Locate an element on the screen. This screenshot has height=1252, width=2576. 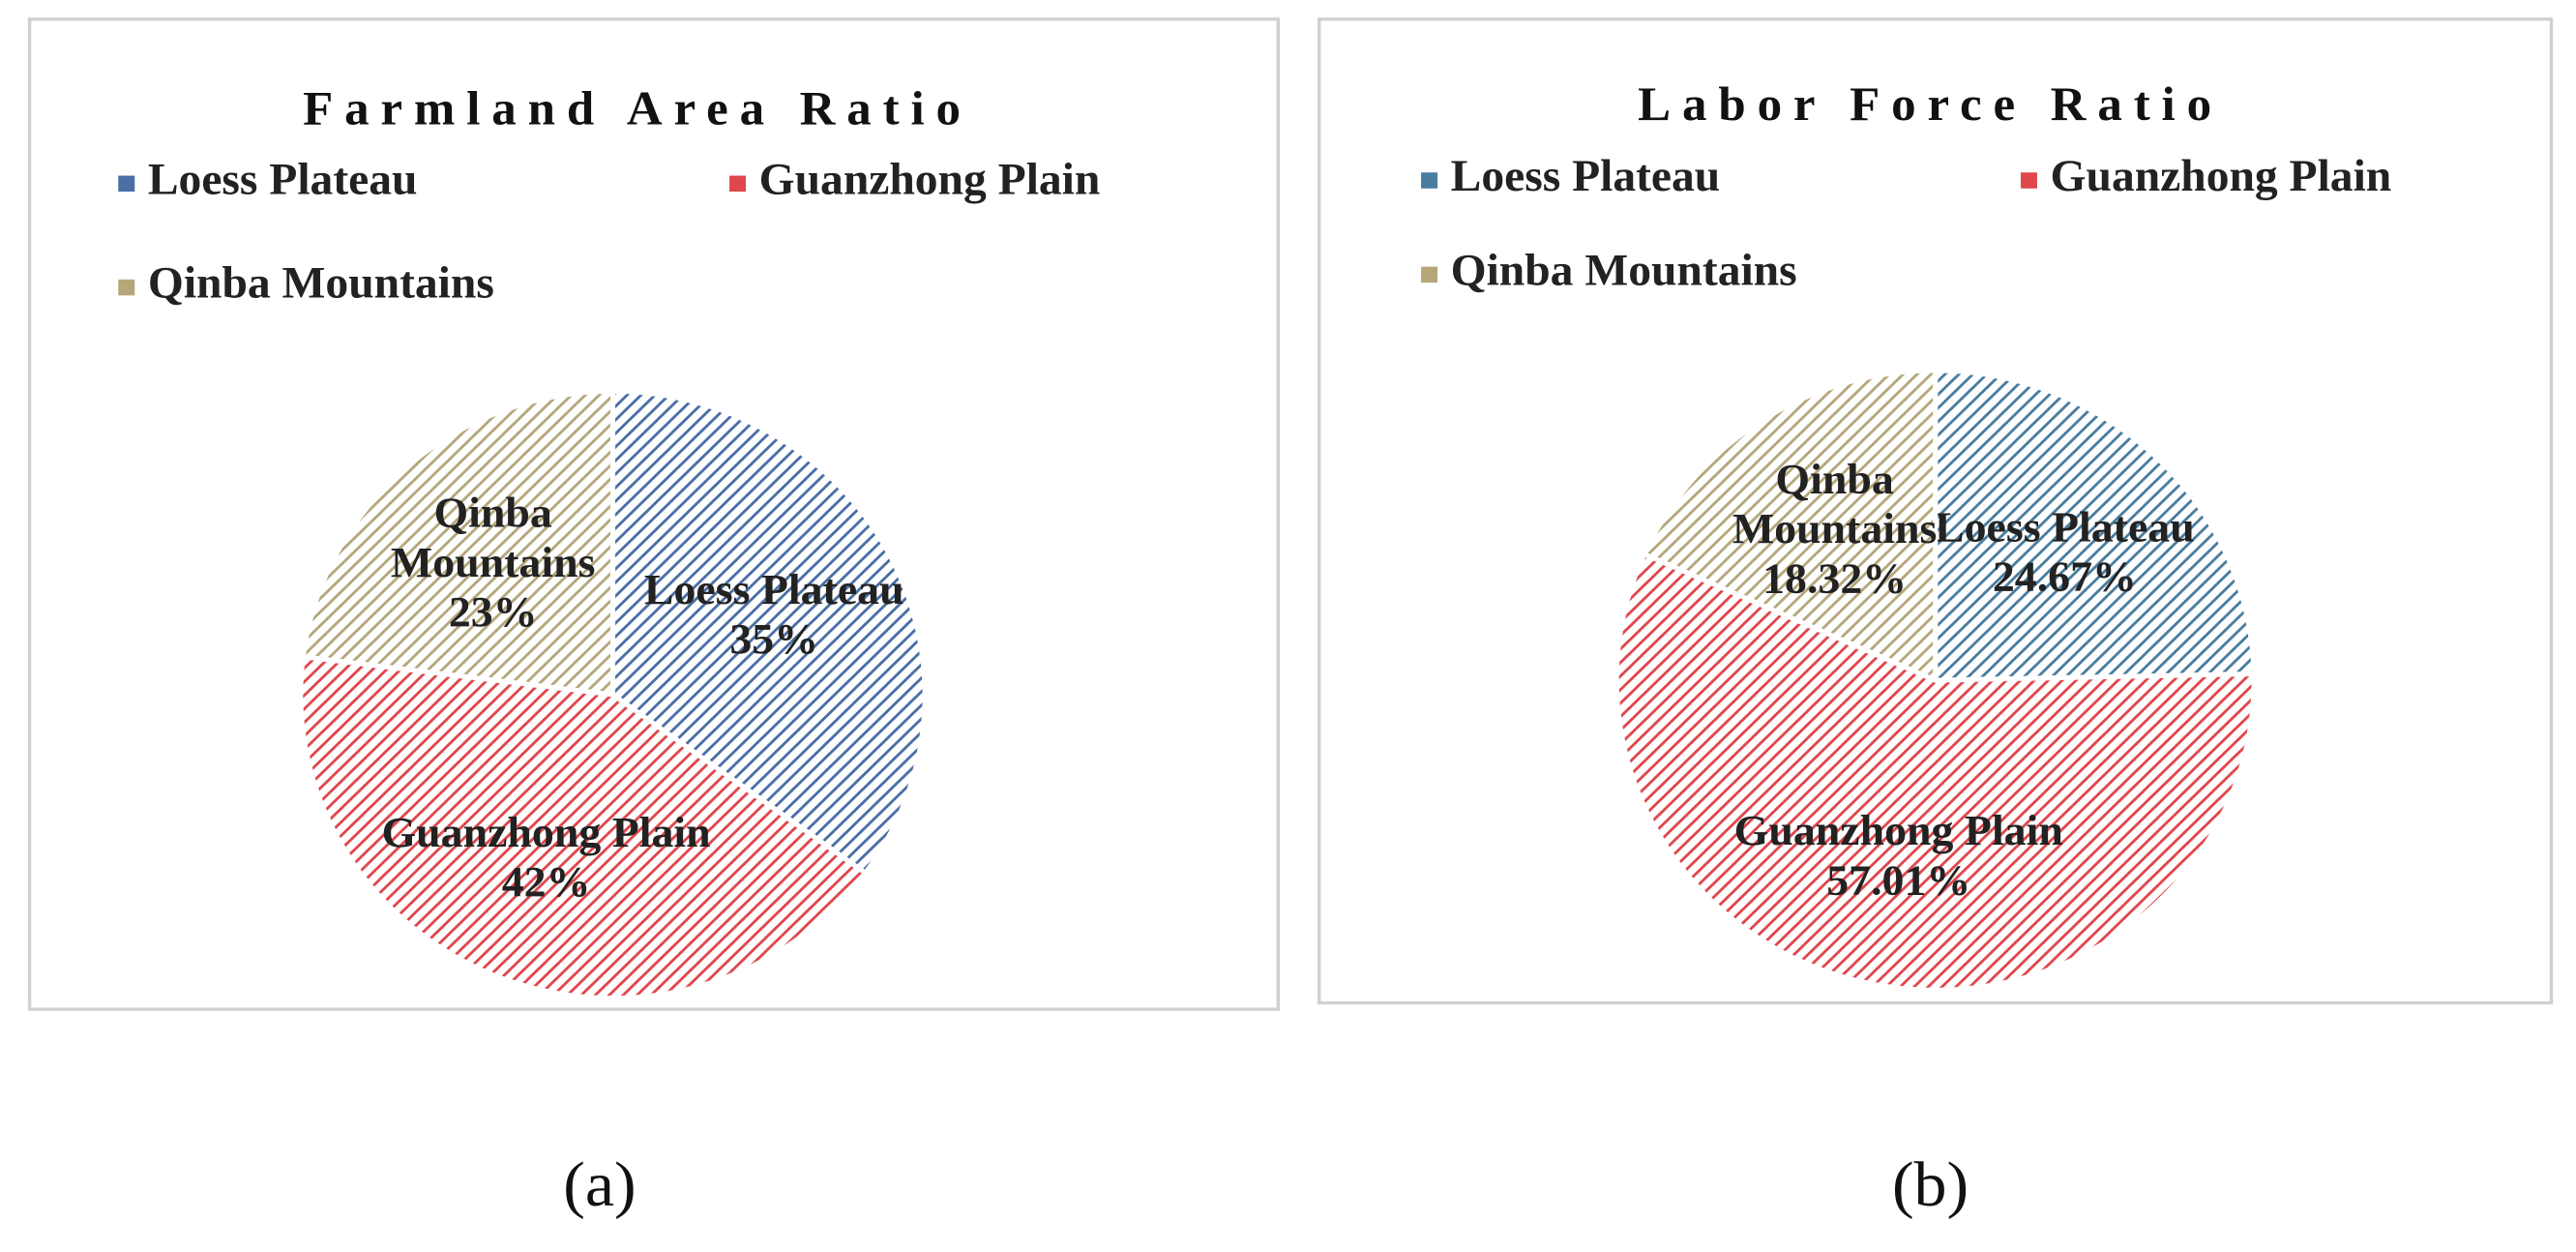
data-label-value: 57.01% is located at coordinates (1898, 880).